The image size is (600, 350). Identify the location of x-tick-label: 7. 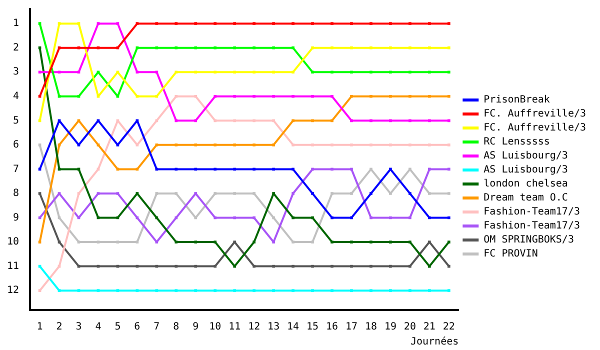
(157, 327).